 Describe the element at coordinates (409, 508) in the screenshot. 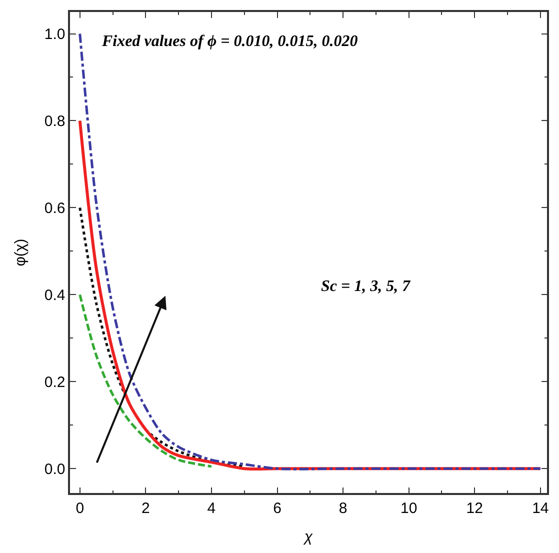

I see `x-tick-label: 10` at that location.